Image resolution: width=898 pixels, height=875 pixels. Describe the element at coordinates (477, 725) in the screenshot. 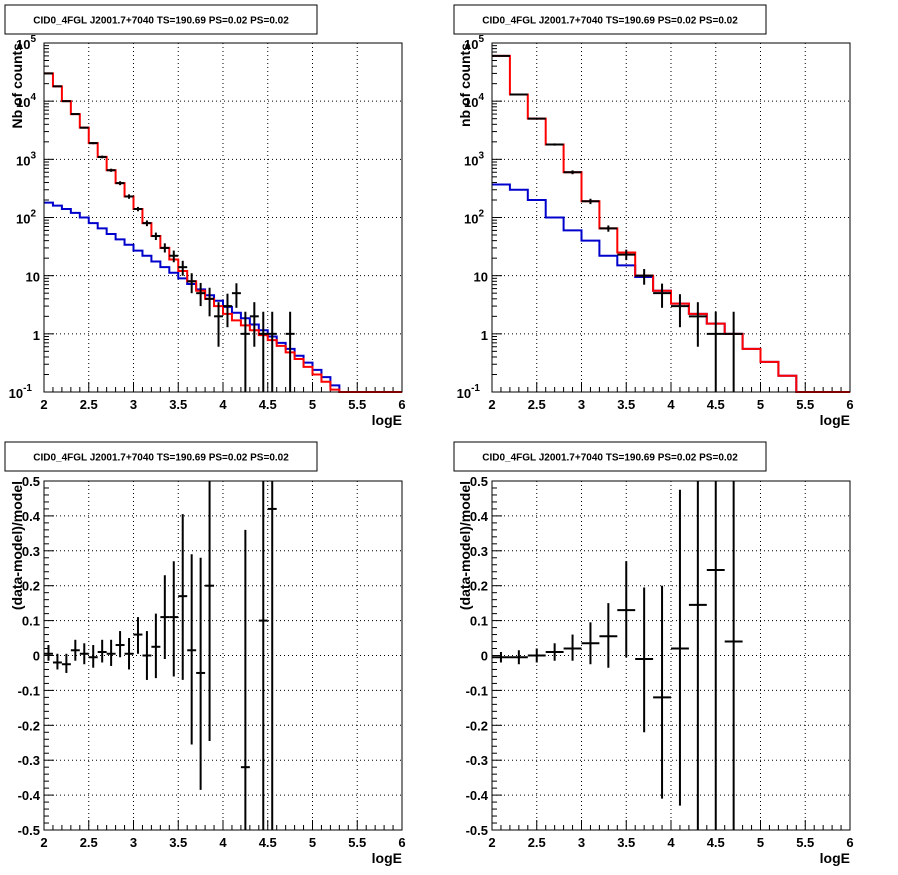

I see `y-tick-label: -0.2` at that location.